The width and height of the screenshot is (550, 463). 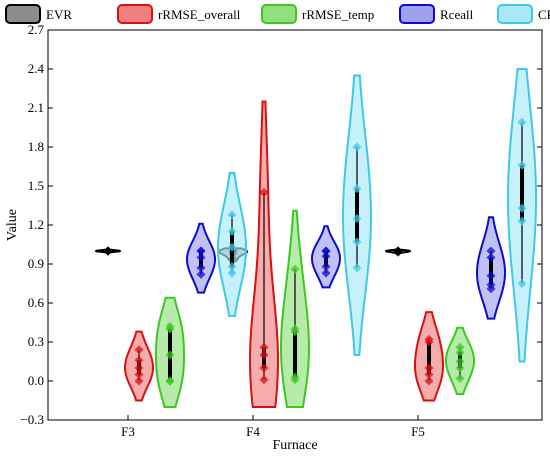 I want to click on legend: EVR rRMSE_overall rRMSE_temp Rceall CR, so click(x=277, y=14).